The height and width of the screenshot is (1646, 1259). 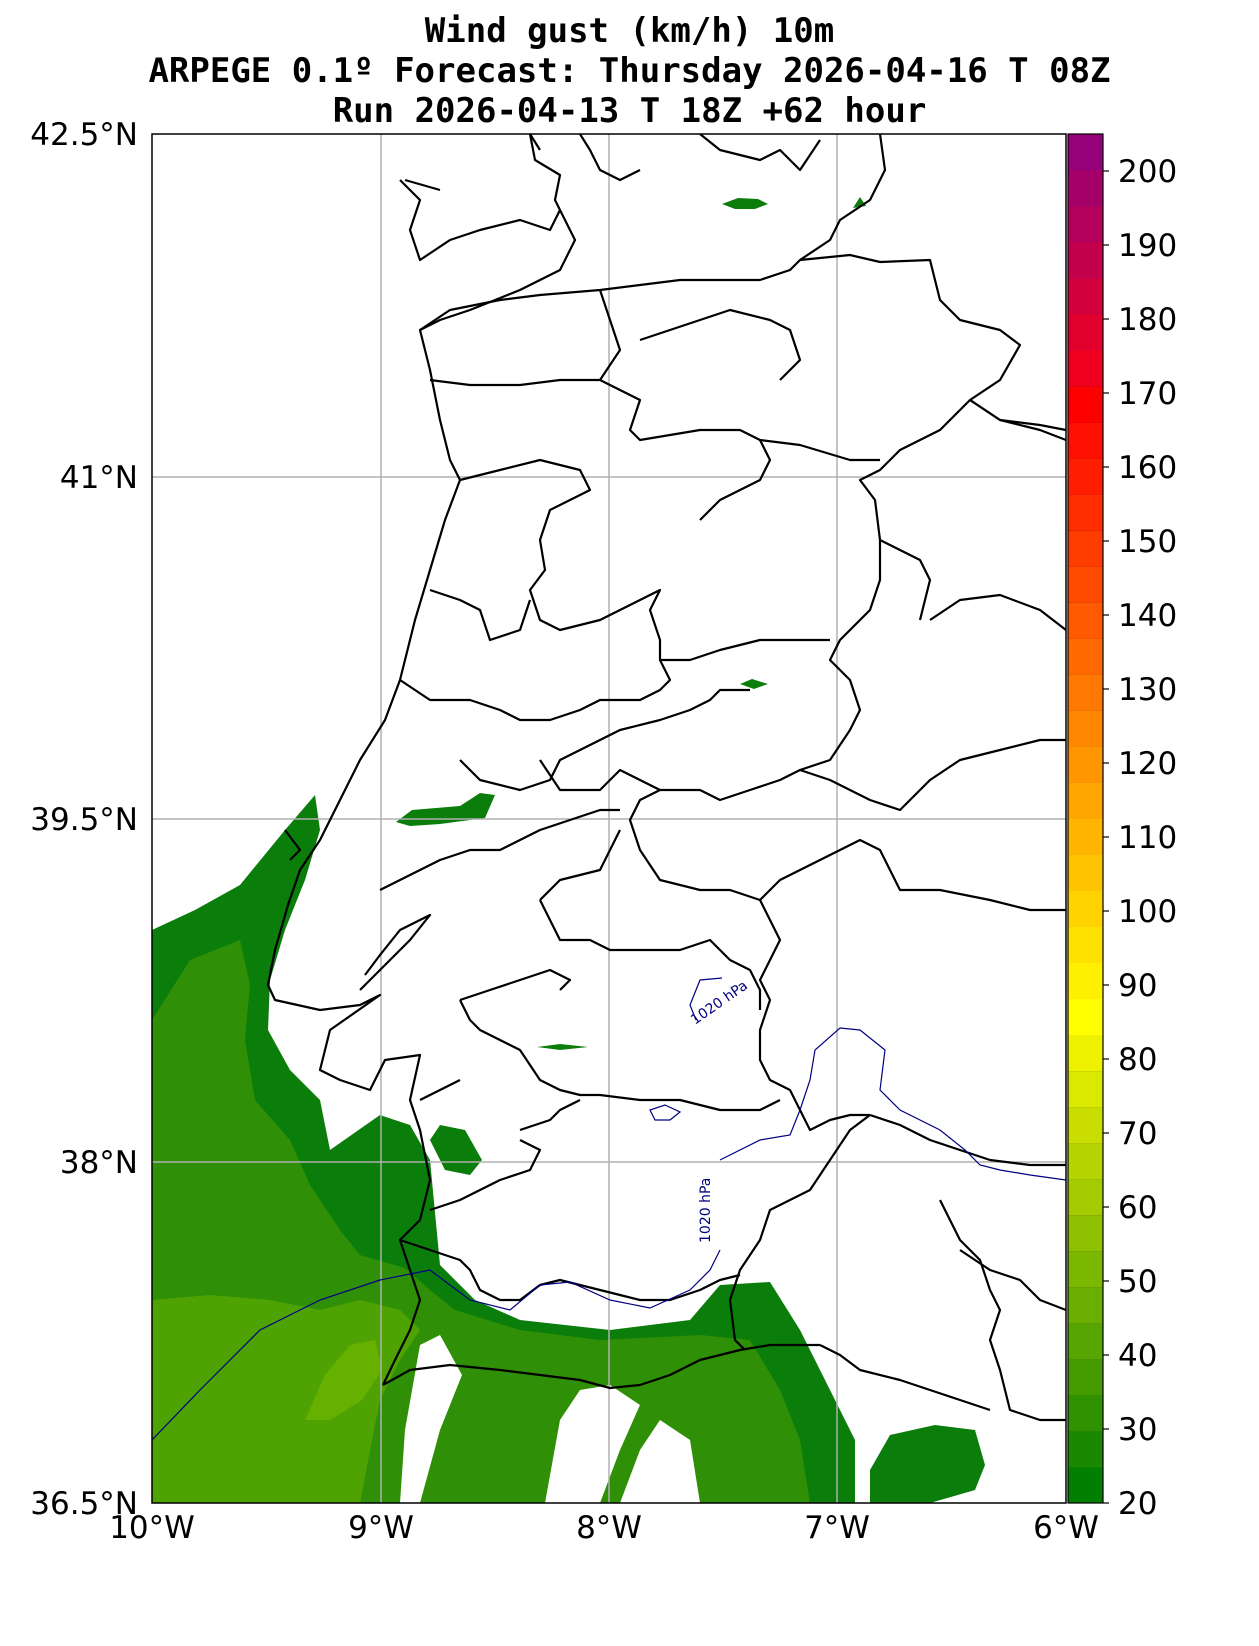 I want to click on colorbar-label: 40, so click(x=1137, y=1356).